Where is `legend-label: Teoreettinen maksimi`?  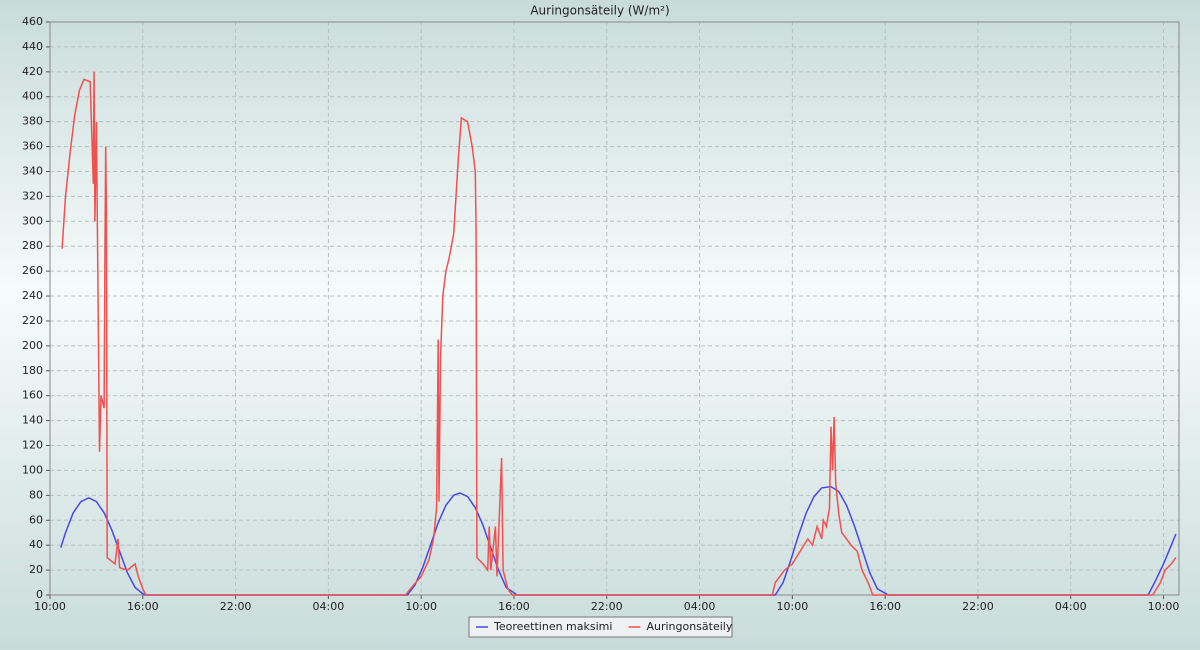 legend-label: Teoreettinen maksimi is located at coordinates (552, 626).